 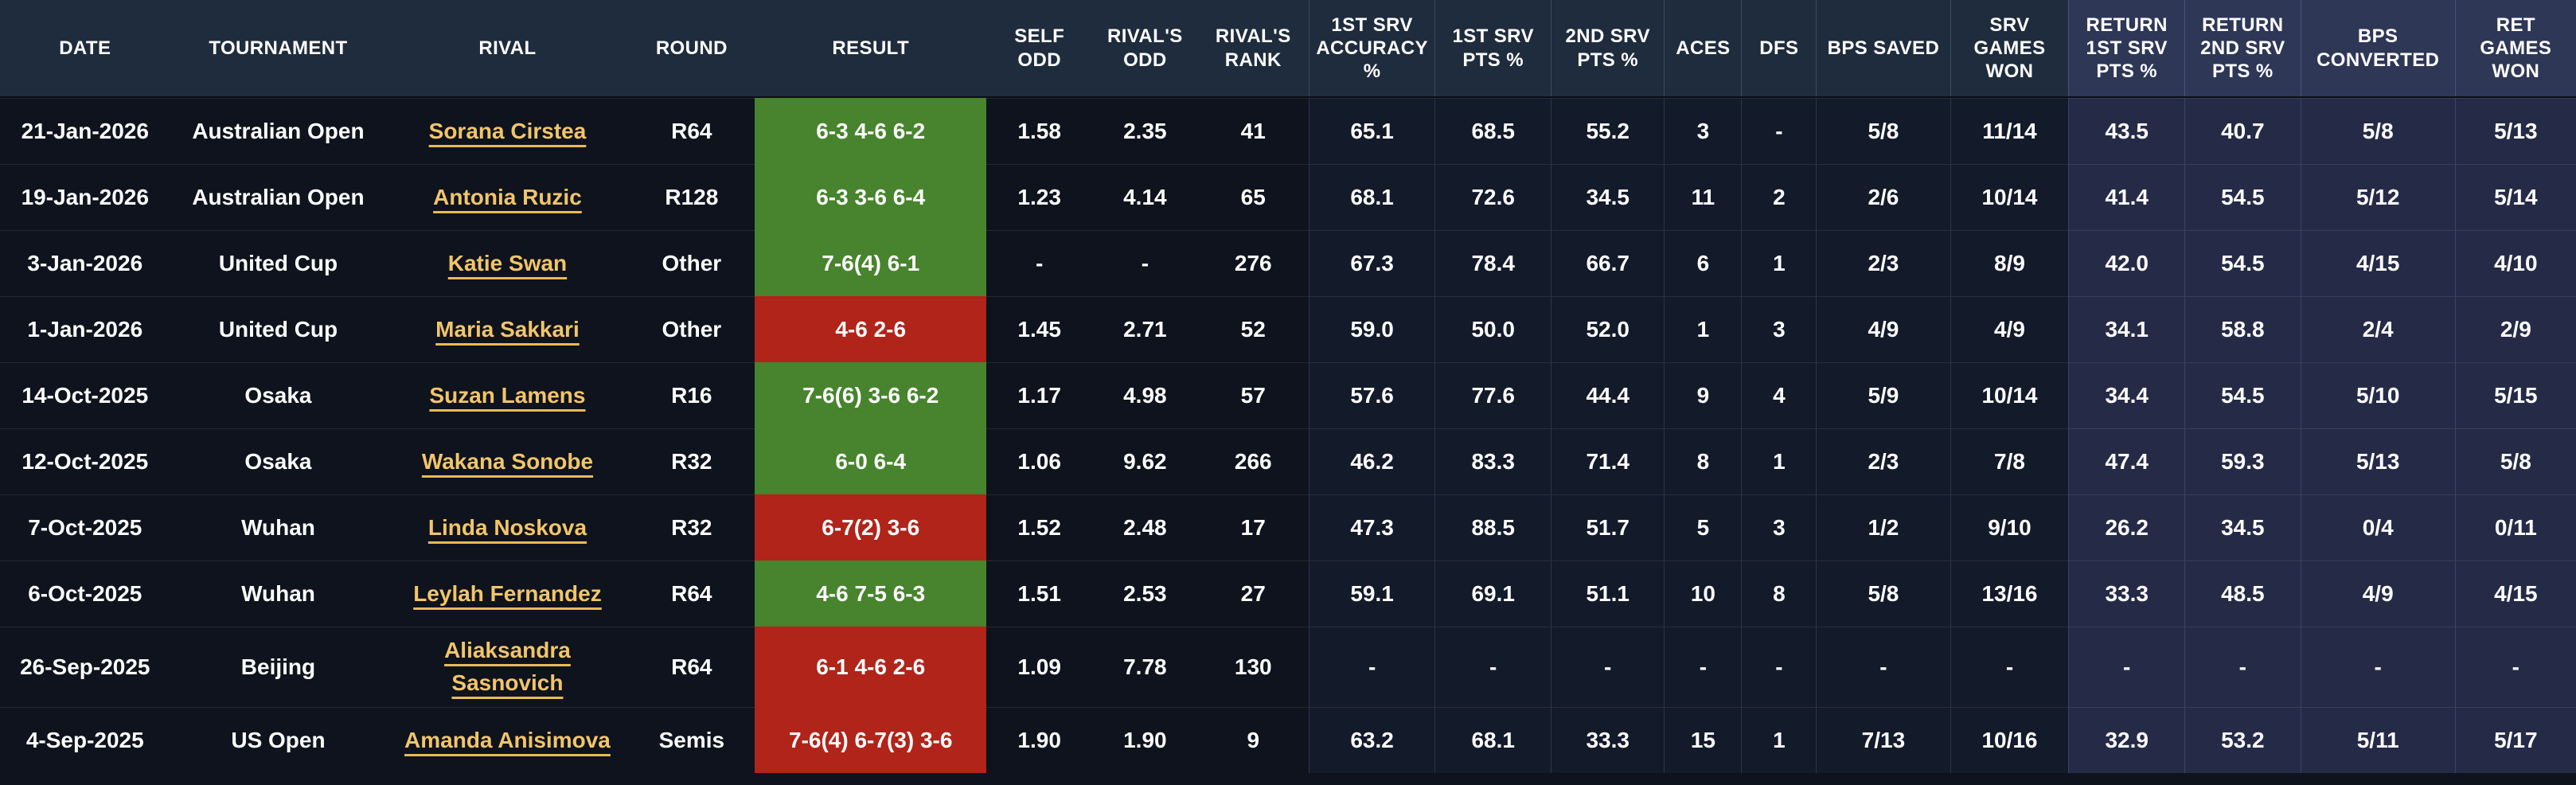 I want to click on cell-rival: Suzan Lamens, so click(x=507, y=395).